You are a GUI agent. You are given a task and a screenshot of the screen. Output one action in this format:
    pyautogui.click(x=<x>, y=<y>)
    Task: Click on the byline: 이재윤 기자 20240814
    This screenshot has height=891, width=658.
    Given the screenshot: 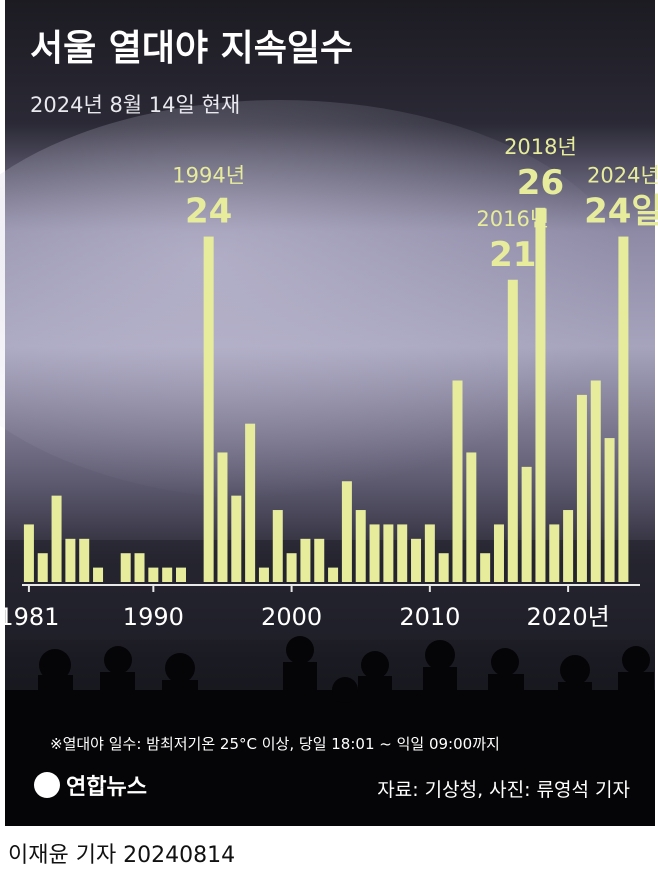 What is the action you would take?
    pyautogui.click(x=121, y=855)
    